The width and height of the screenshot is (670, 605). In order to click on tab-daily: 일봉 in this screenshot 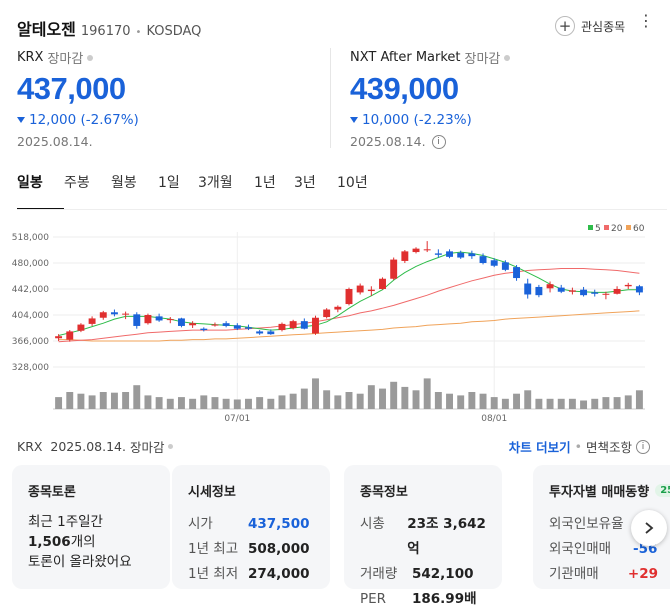, I will do `click(40, 191)`.